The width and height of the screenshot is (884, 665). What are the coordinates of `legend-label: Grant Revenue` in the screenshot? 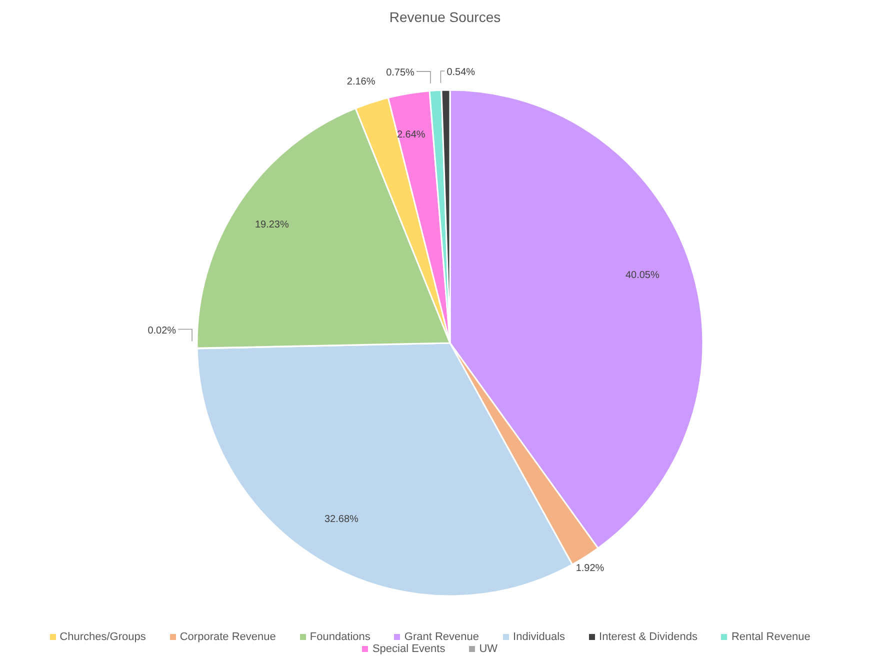 It's located at (442, 637).